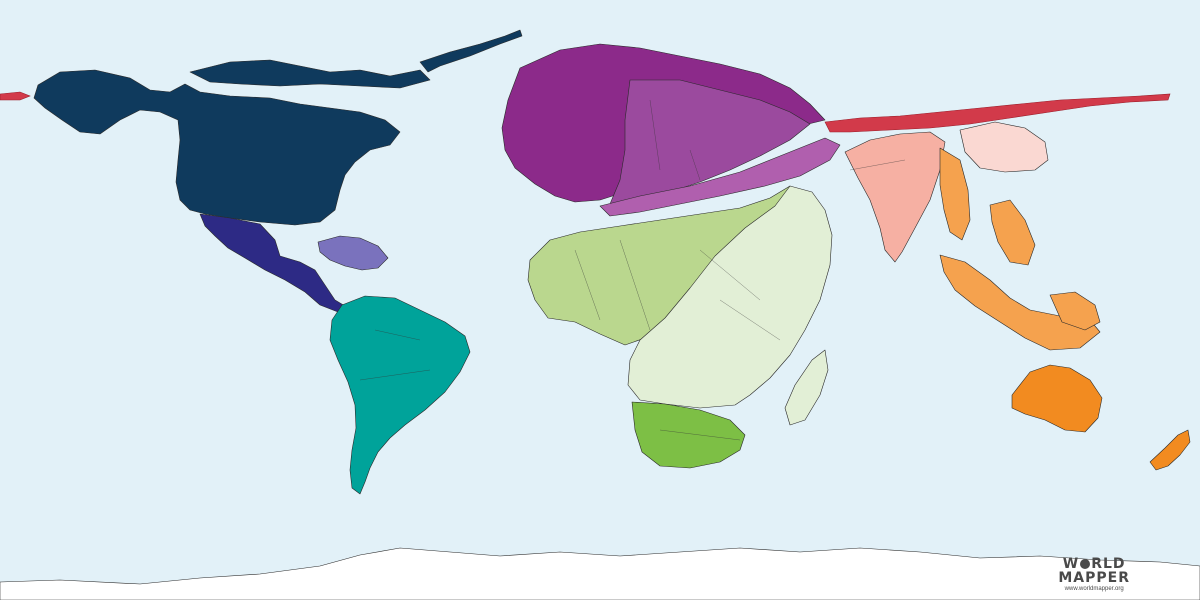  What do you see at coordinates (353, 253) in the screenshot?
I see `region-caribbean` at bounding box center [353, 253].